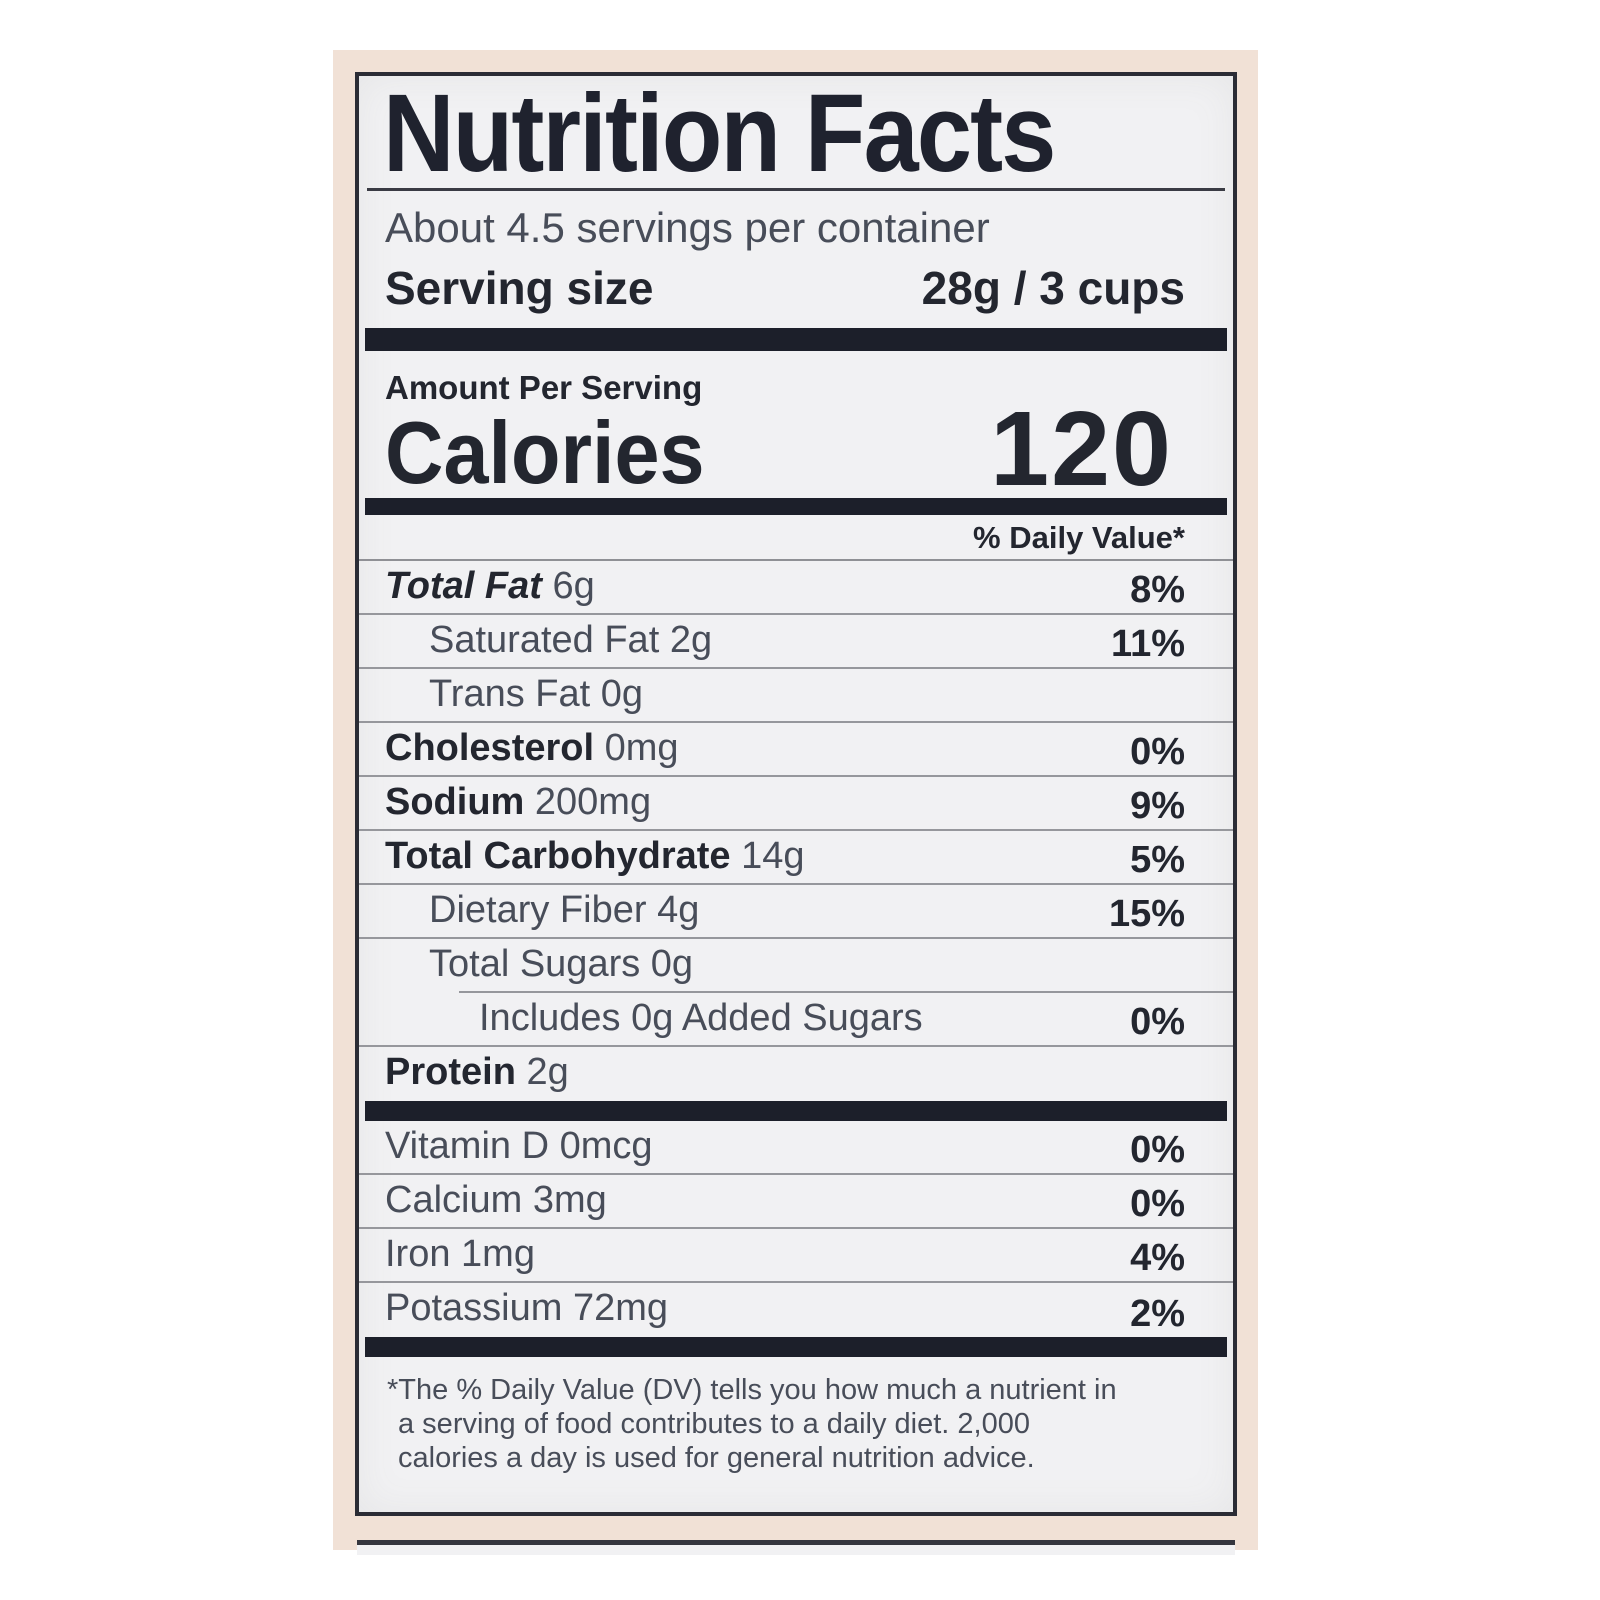 The image size is (1600, 1600). What do you see at coordinates (796, 288) in the screenshot?
I see `serving-size-row: Serving size 28g / 3 cups` at bounding box center [796, 288].